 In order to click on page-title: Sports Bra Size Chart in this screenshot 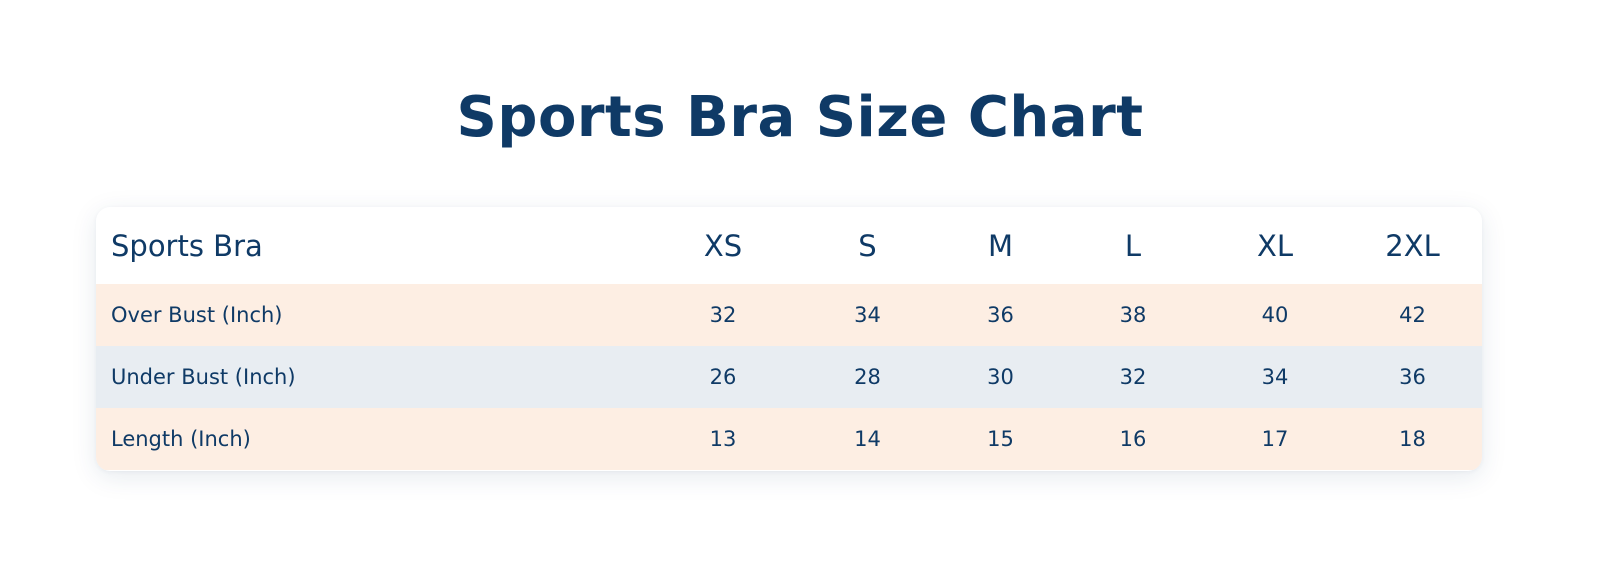, I will do `click(800, 117)`.